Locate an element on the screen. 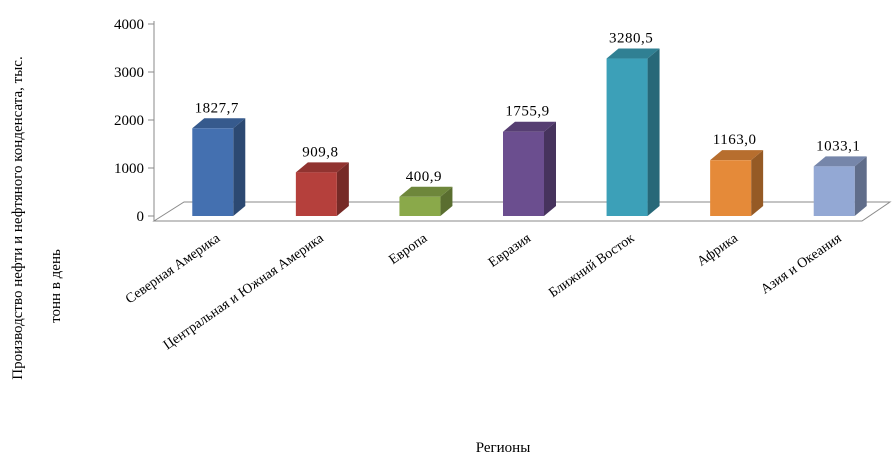 This screenshot has height=457, width=896. y-axis-title-line-2: тонн в день is located at coordinates (56, 286).